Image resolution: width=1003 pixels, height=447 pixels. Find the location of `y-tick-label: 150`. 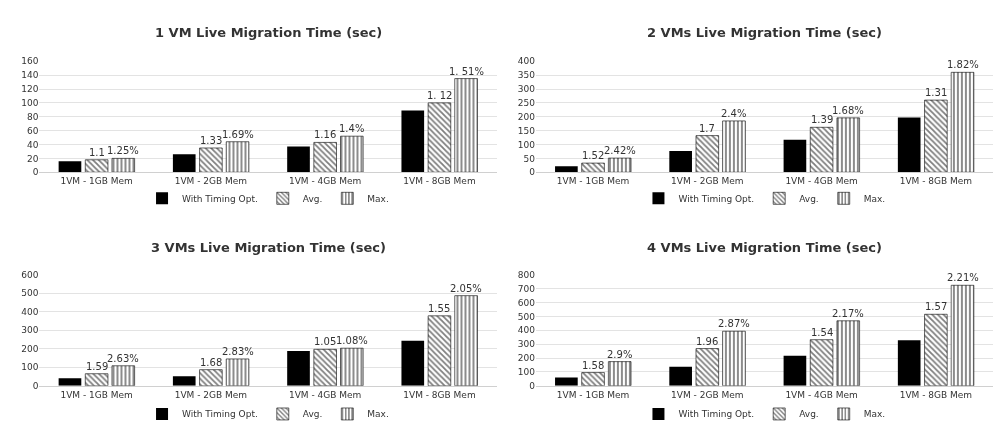

y-tick-label: 150 is located at coordinates (526, 130).